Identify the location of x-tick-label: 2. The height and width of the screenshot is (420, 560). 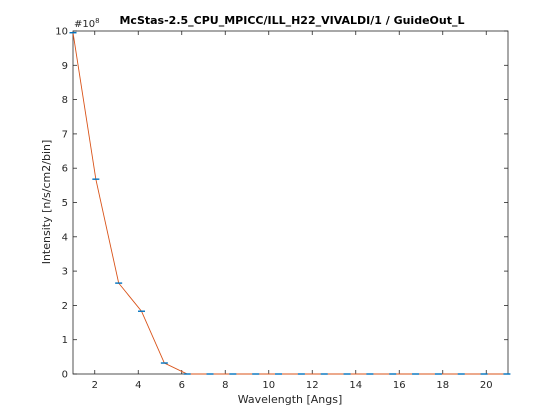
(95, 385).